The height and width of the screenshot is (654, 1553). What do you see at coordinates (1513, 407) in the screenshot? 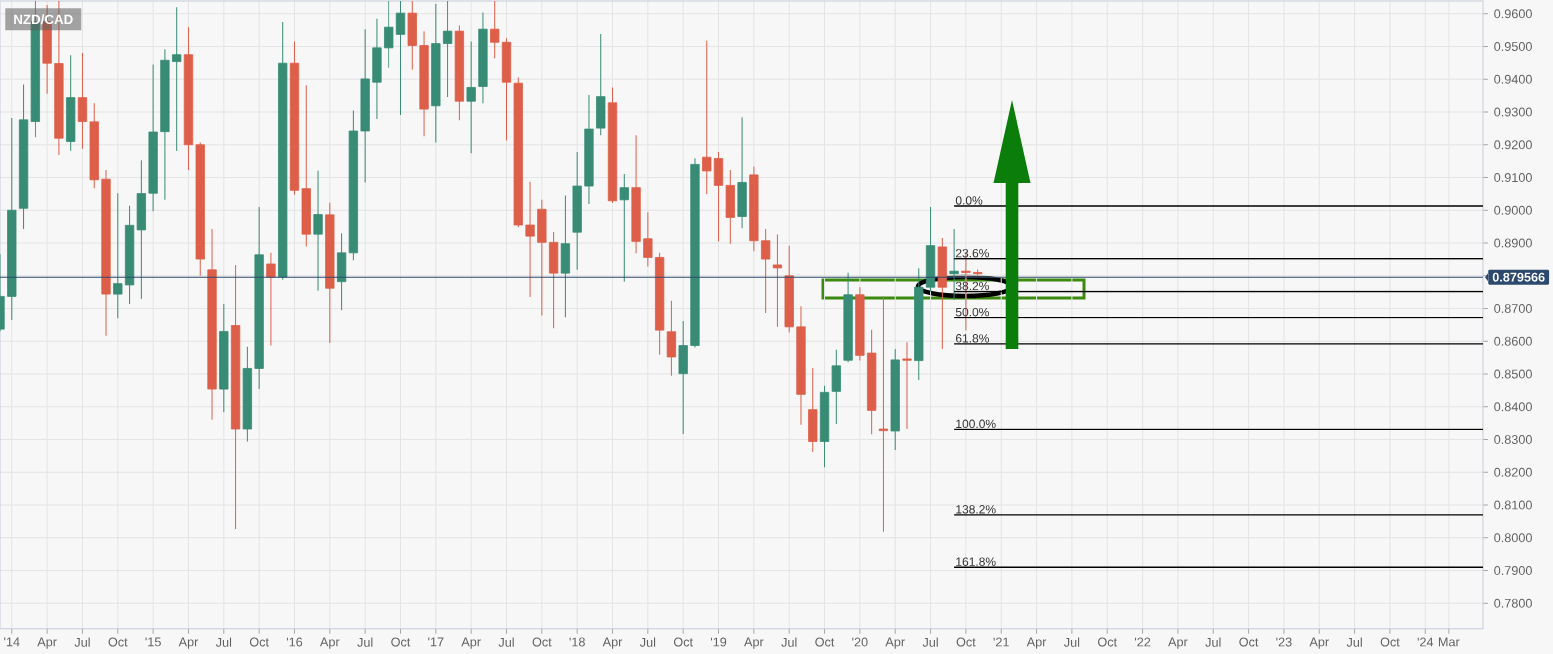
I see `y-tick-label: 0.8400` at bounding box center [1513, 407].